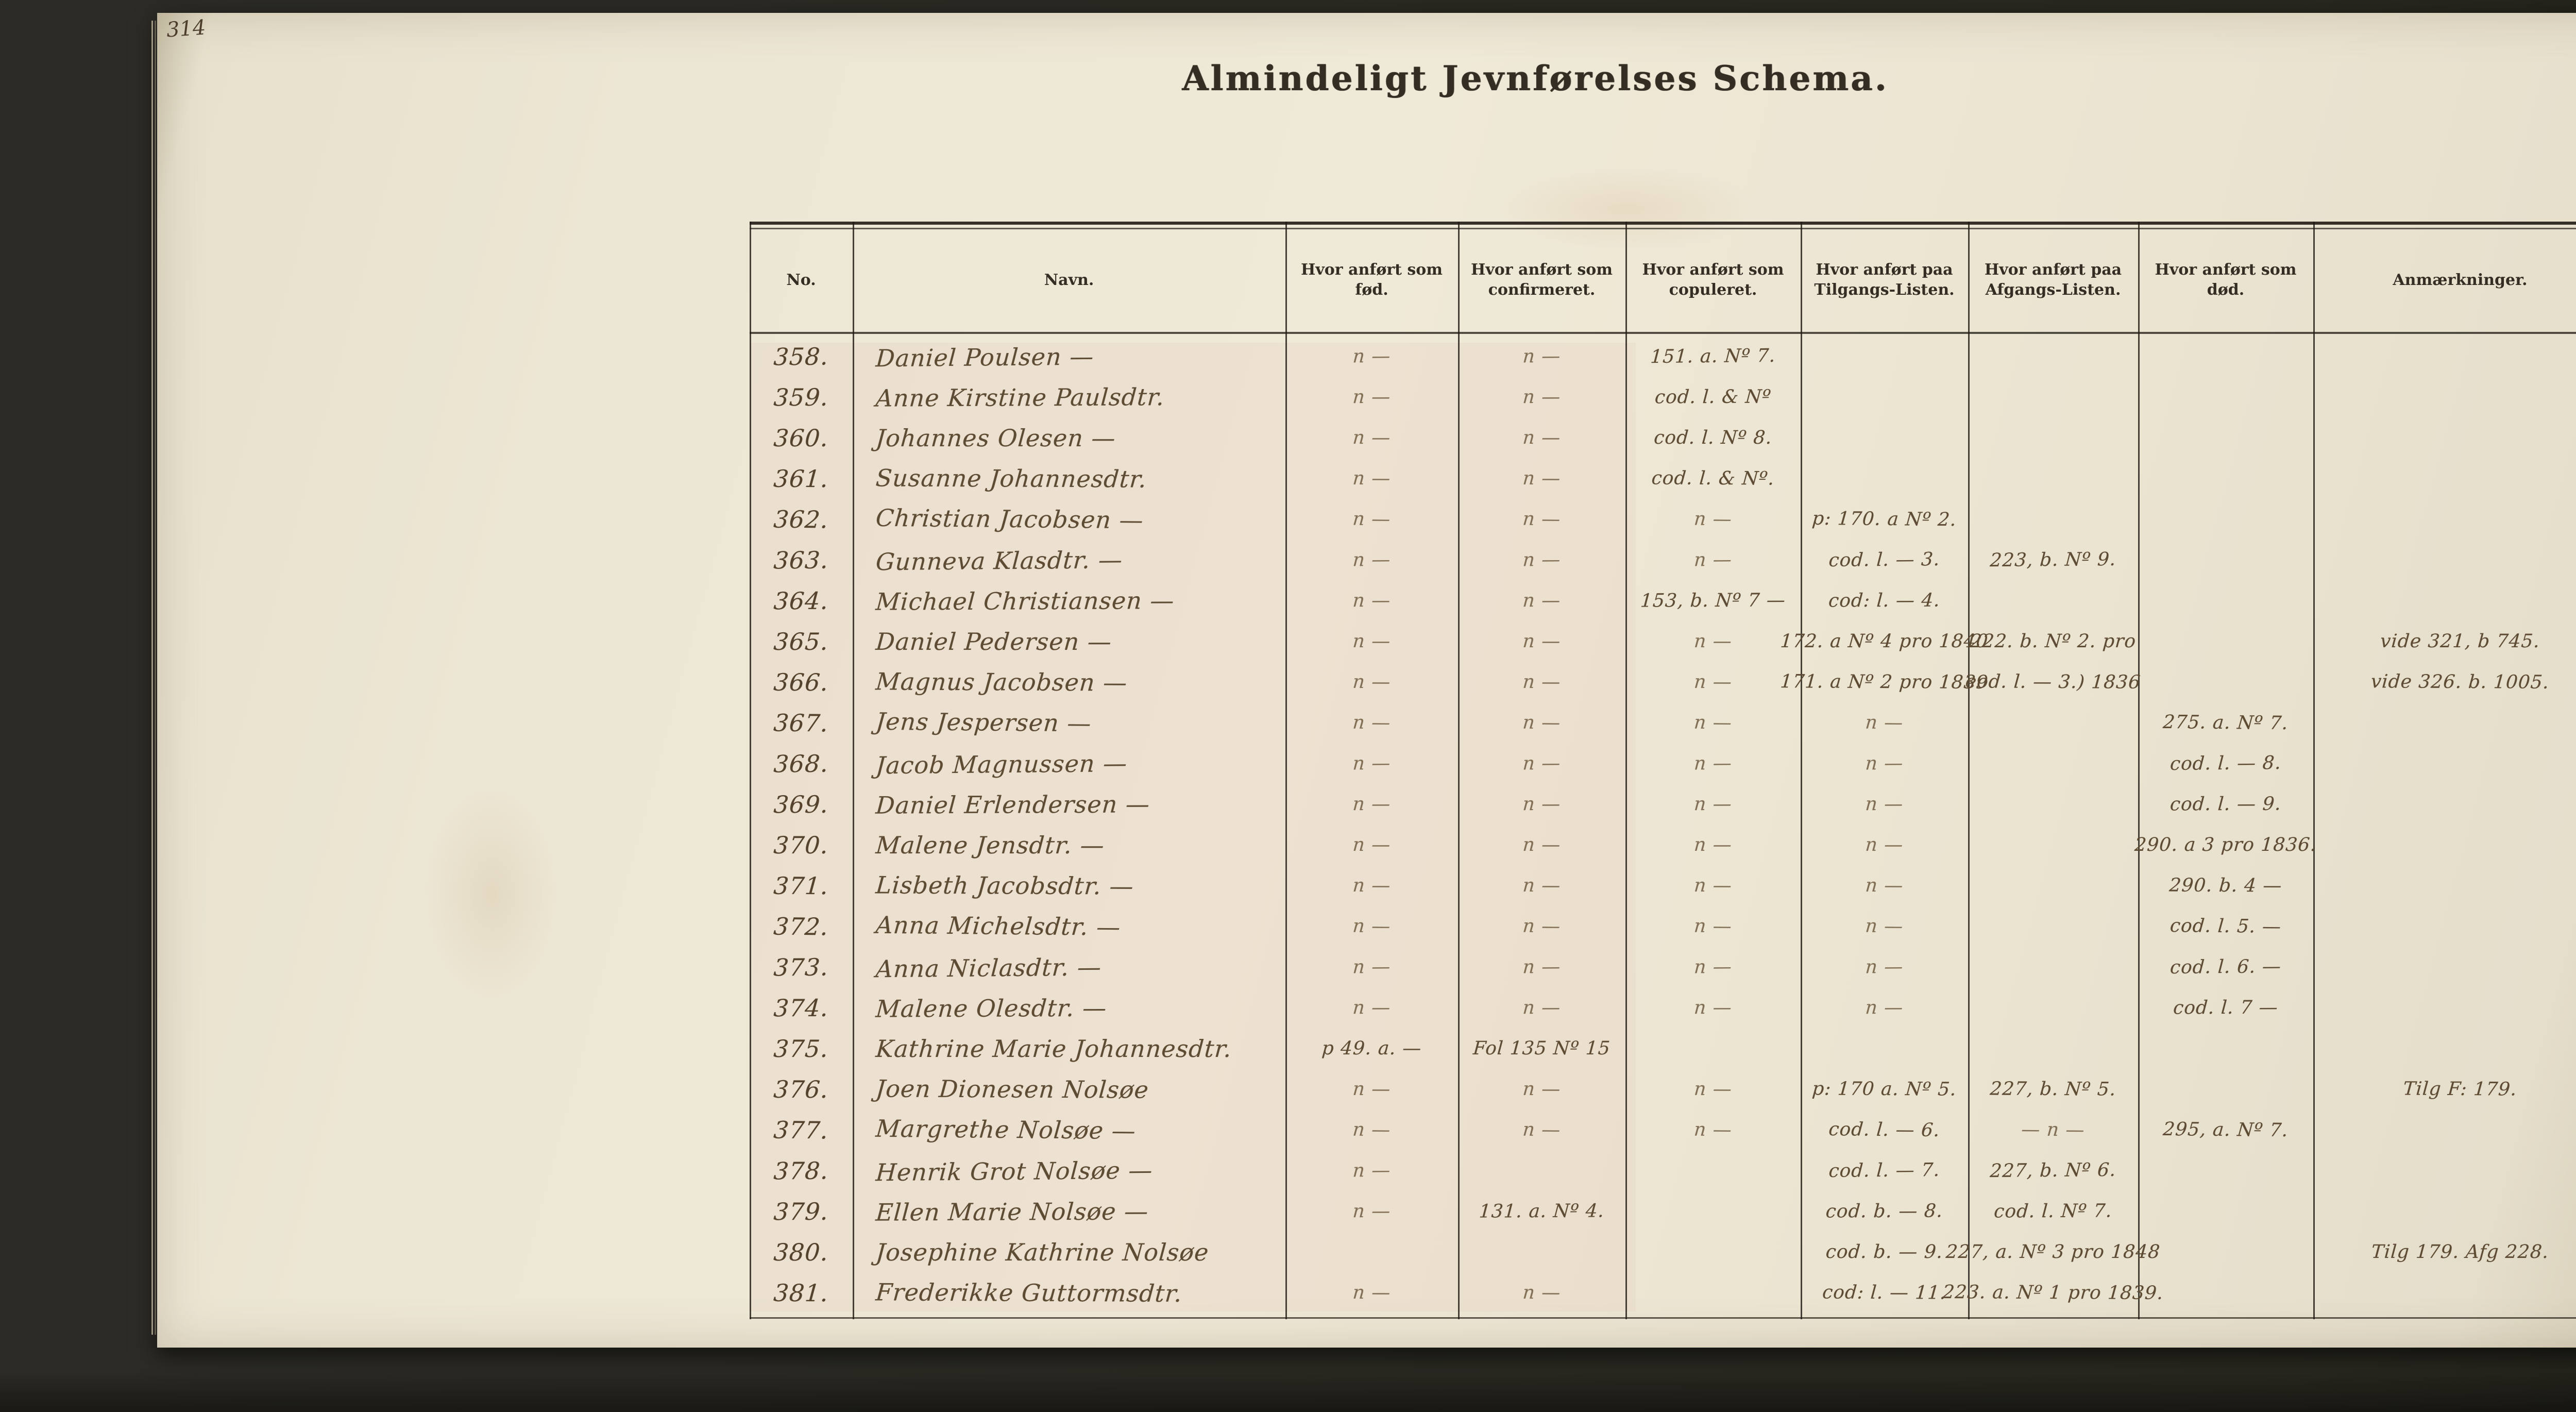  I want to click on cell-number: 370., so click(801, 845).